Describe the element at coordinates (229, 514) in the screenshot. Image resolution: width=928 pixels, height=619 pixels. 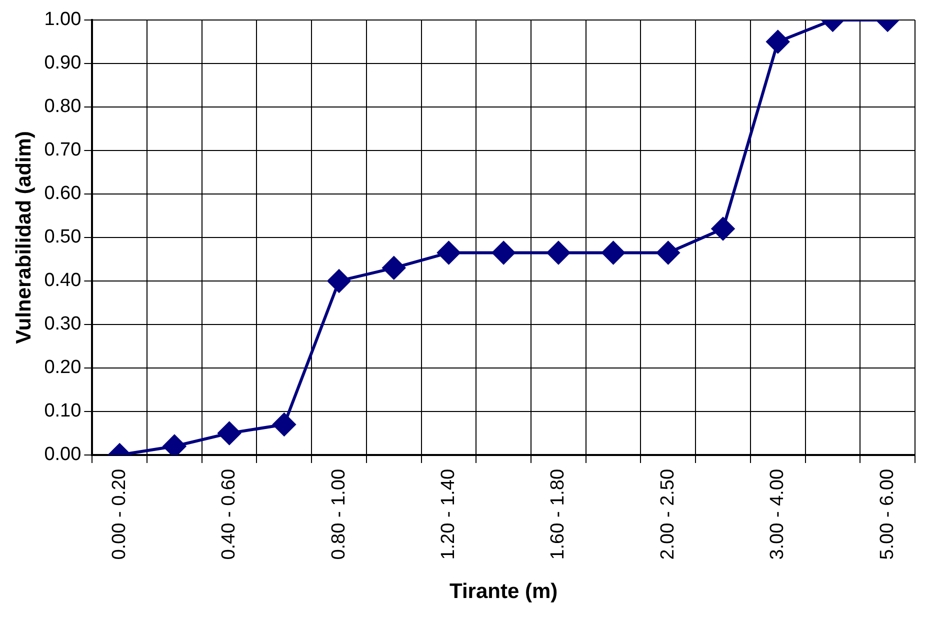
I see `x-tick-label: 0.40 - 0.60` at that location.